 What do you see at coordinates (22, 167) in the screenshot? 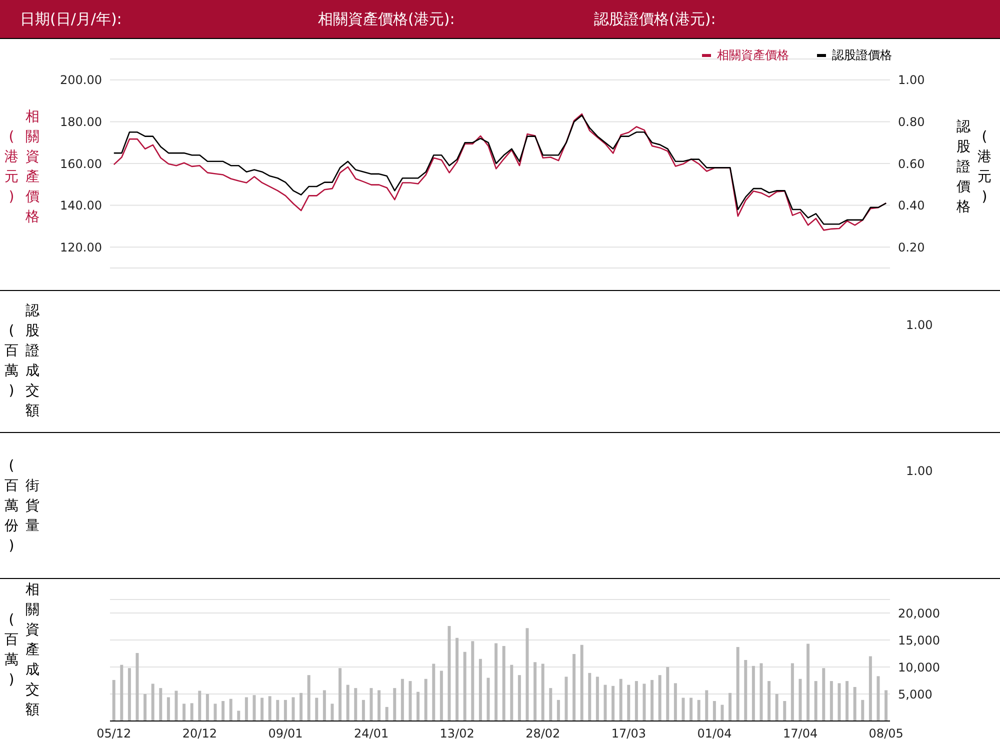
I see `text: 相關資產價格(港元)` at bounding box center [22, 167].